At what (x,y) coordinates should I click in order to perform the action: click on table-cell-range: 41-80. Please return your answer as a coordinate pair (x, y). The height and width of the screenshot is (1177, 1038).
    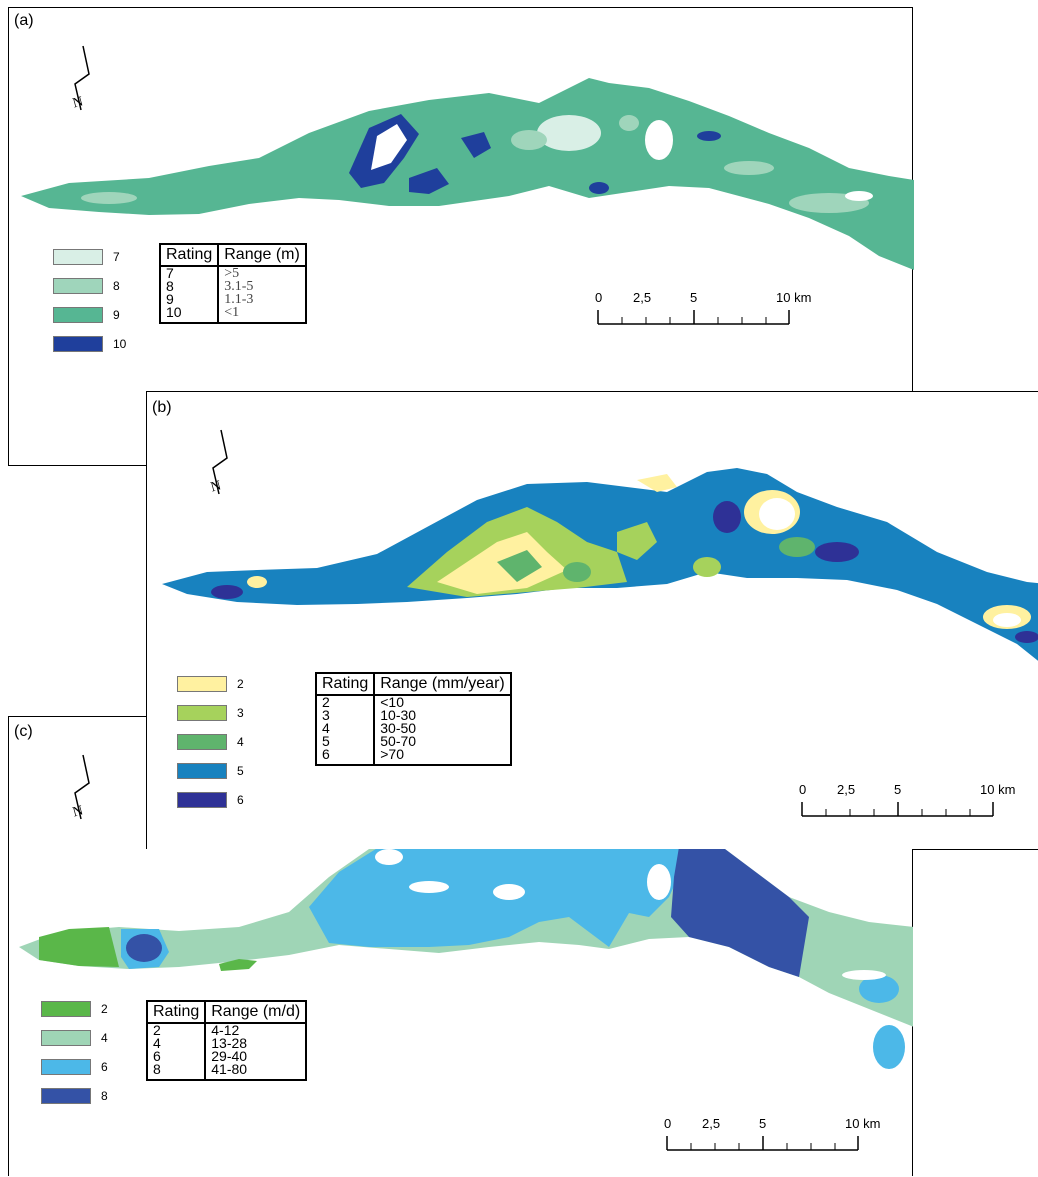
    Looking at the image, I should click on (229, 1069).